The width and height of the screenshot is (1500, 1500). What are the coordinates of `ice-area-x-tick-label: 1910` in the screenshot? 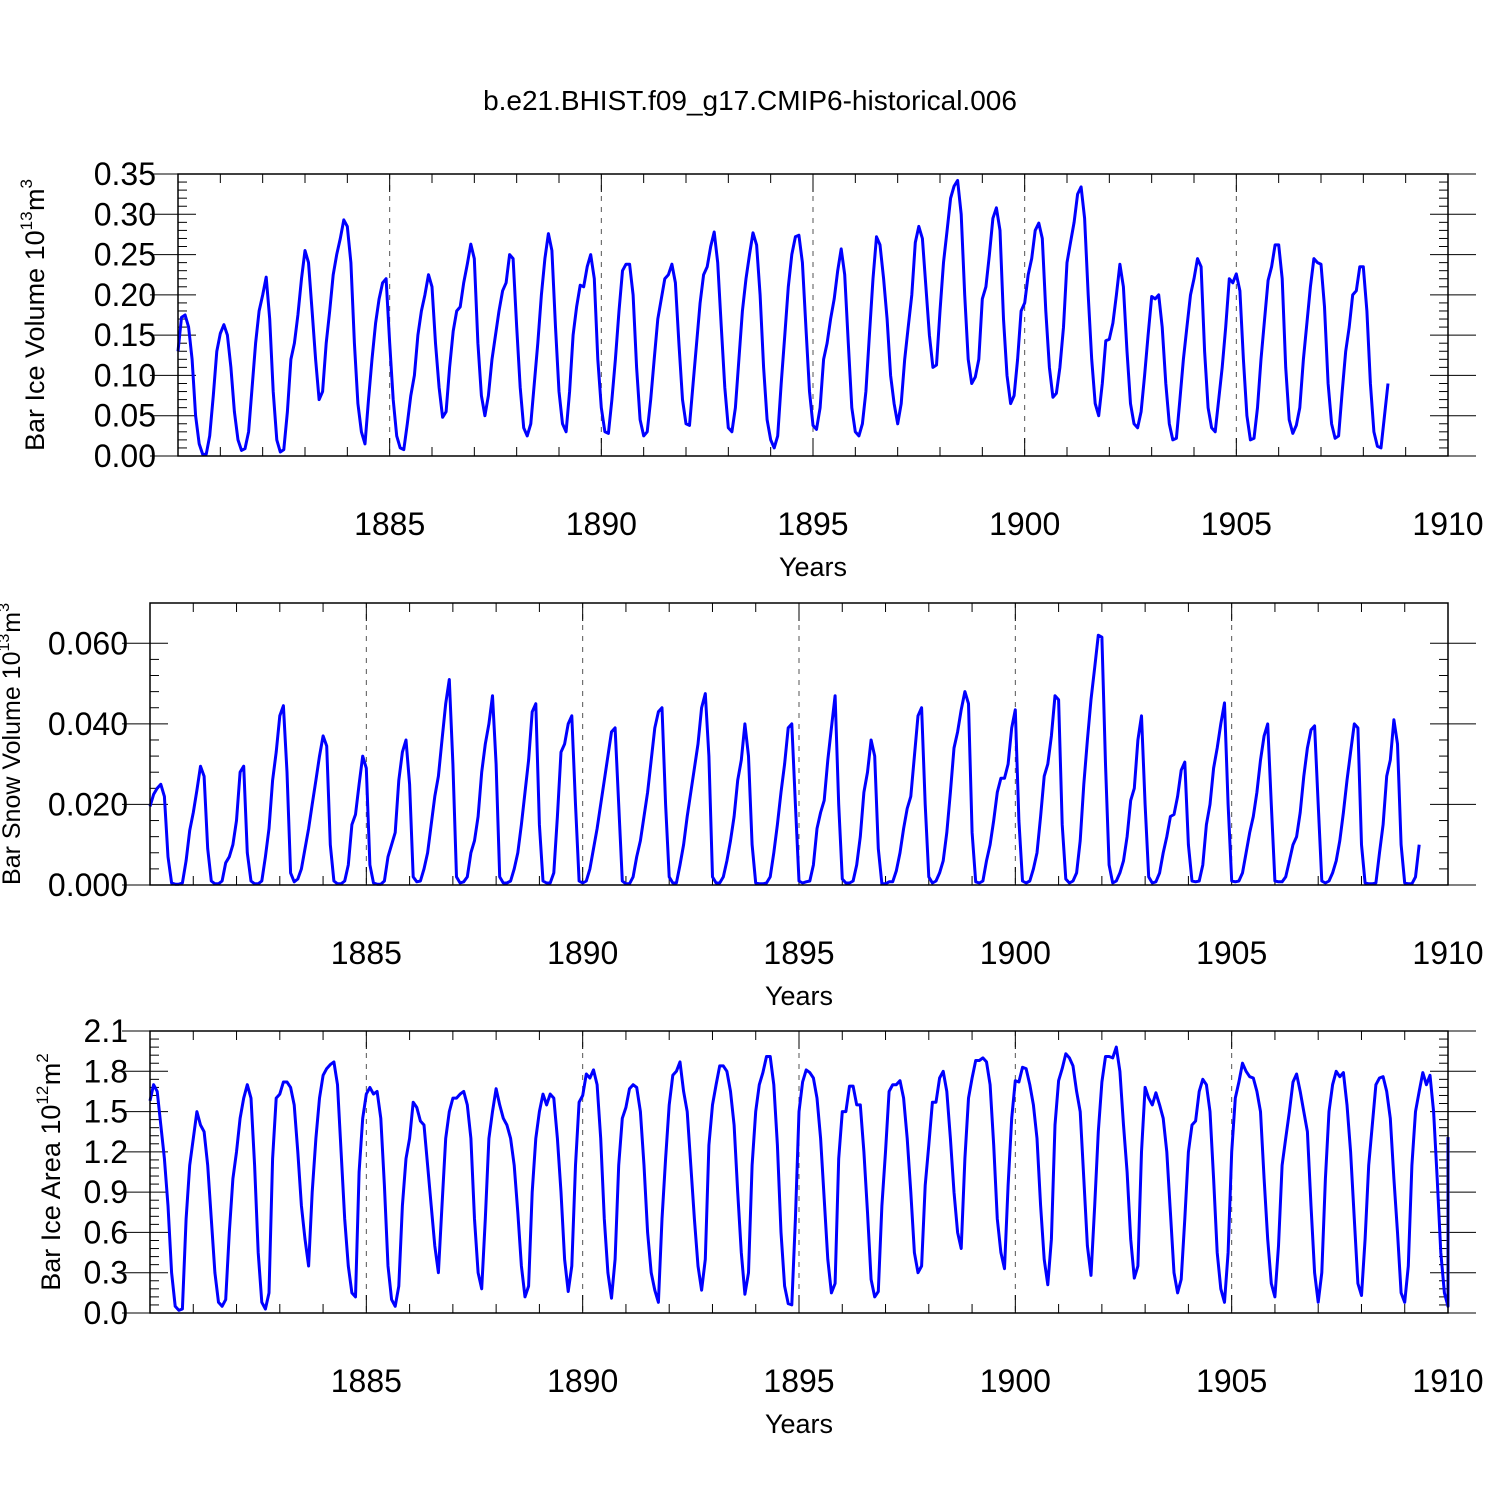 It's located at (1447, 1381).